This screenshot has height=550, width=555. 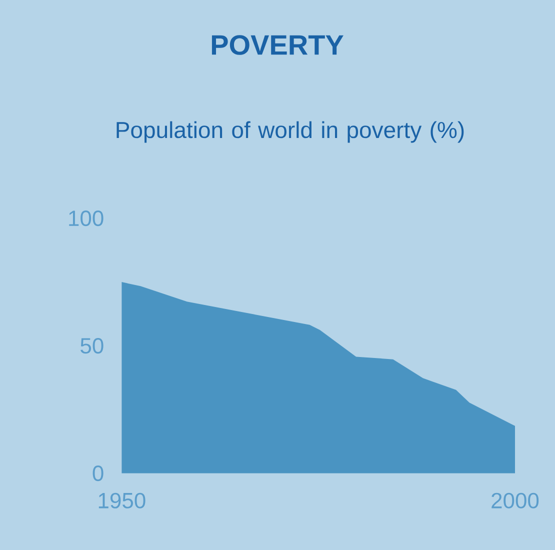 What do you see at coordinates (278, 45) in the screenshot?
I see `chart-title: POVERTY` at bounding box center [278, 45].